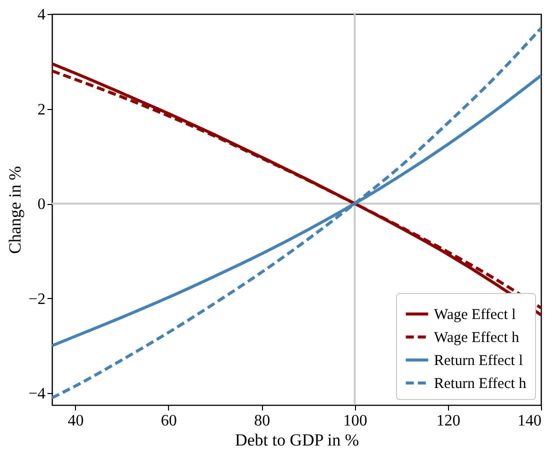  What do you see at coordinates (530, 421) in the screenshot?
I see `x-tick-label: 140` at bounding box center [530, 421].